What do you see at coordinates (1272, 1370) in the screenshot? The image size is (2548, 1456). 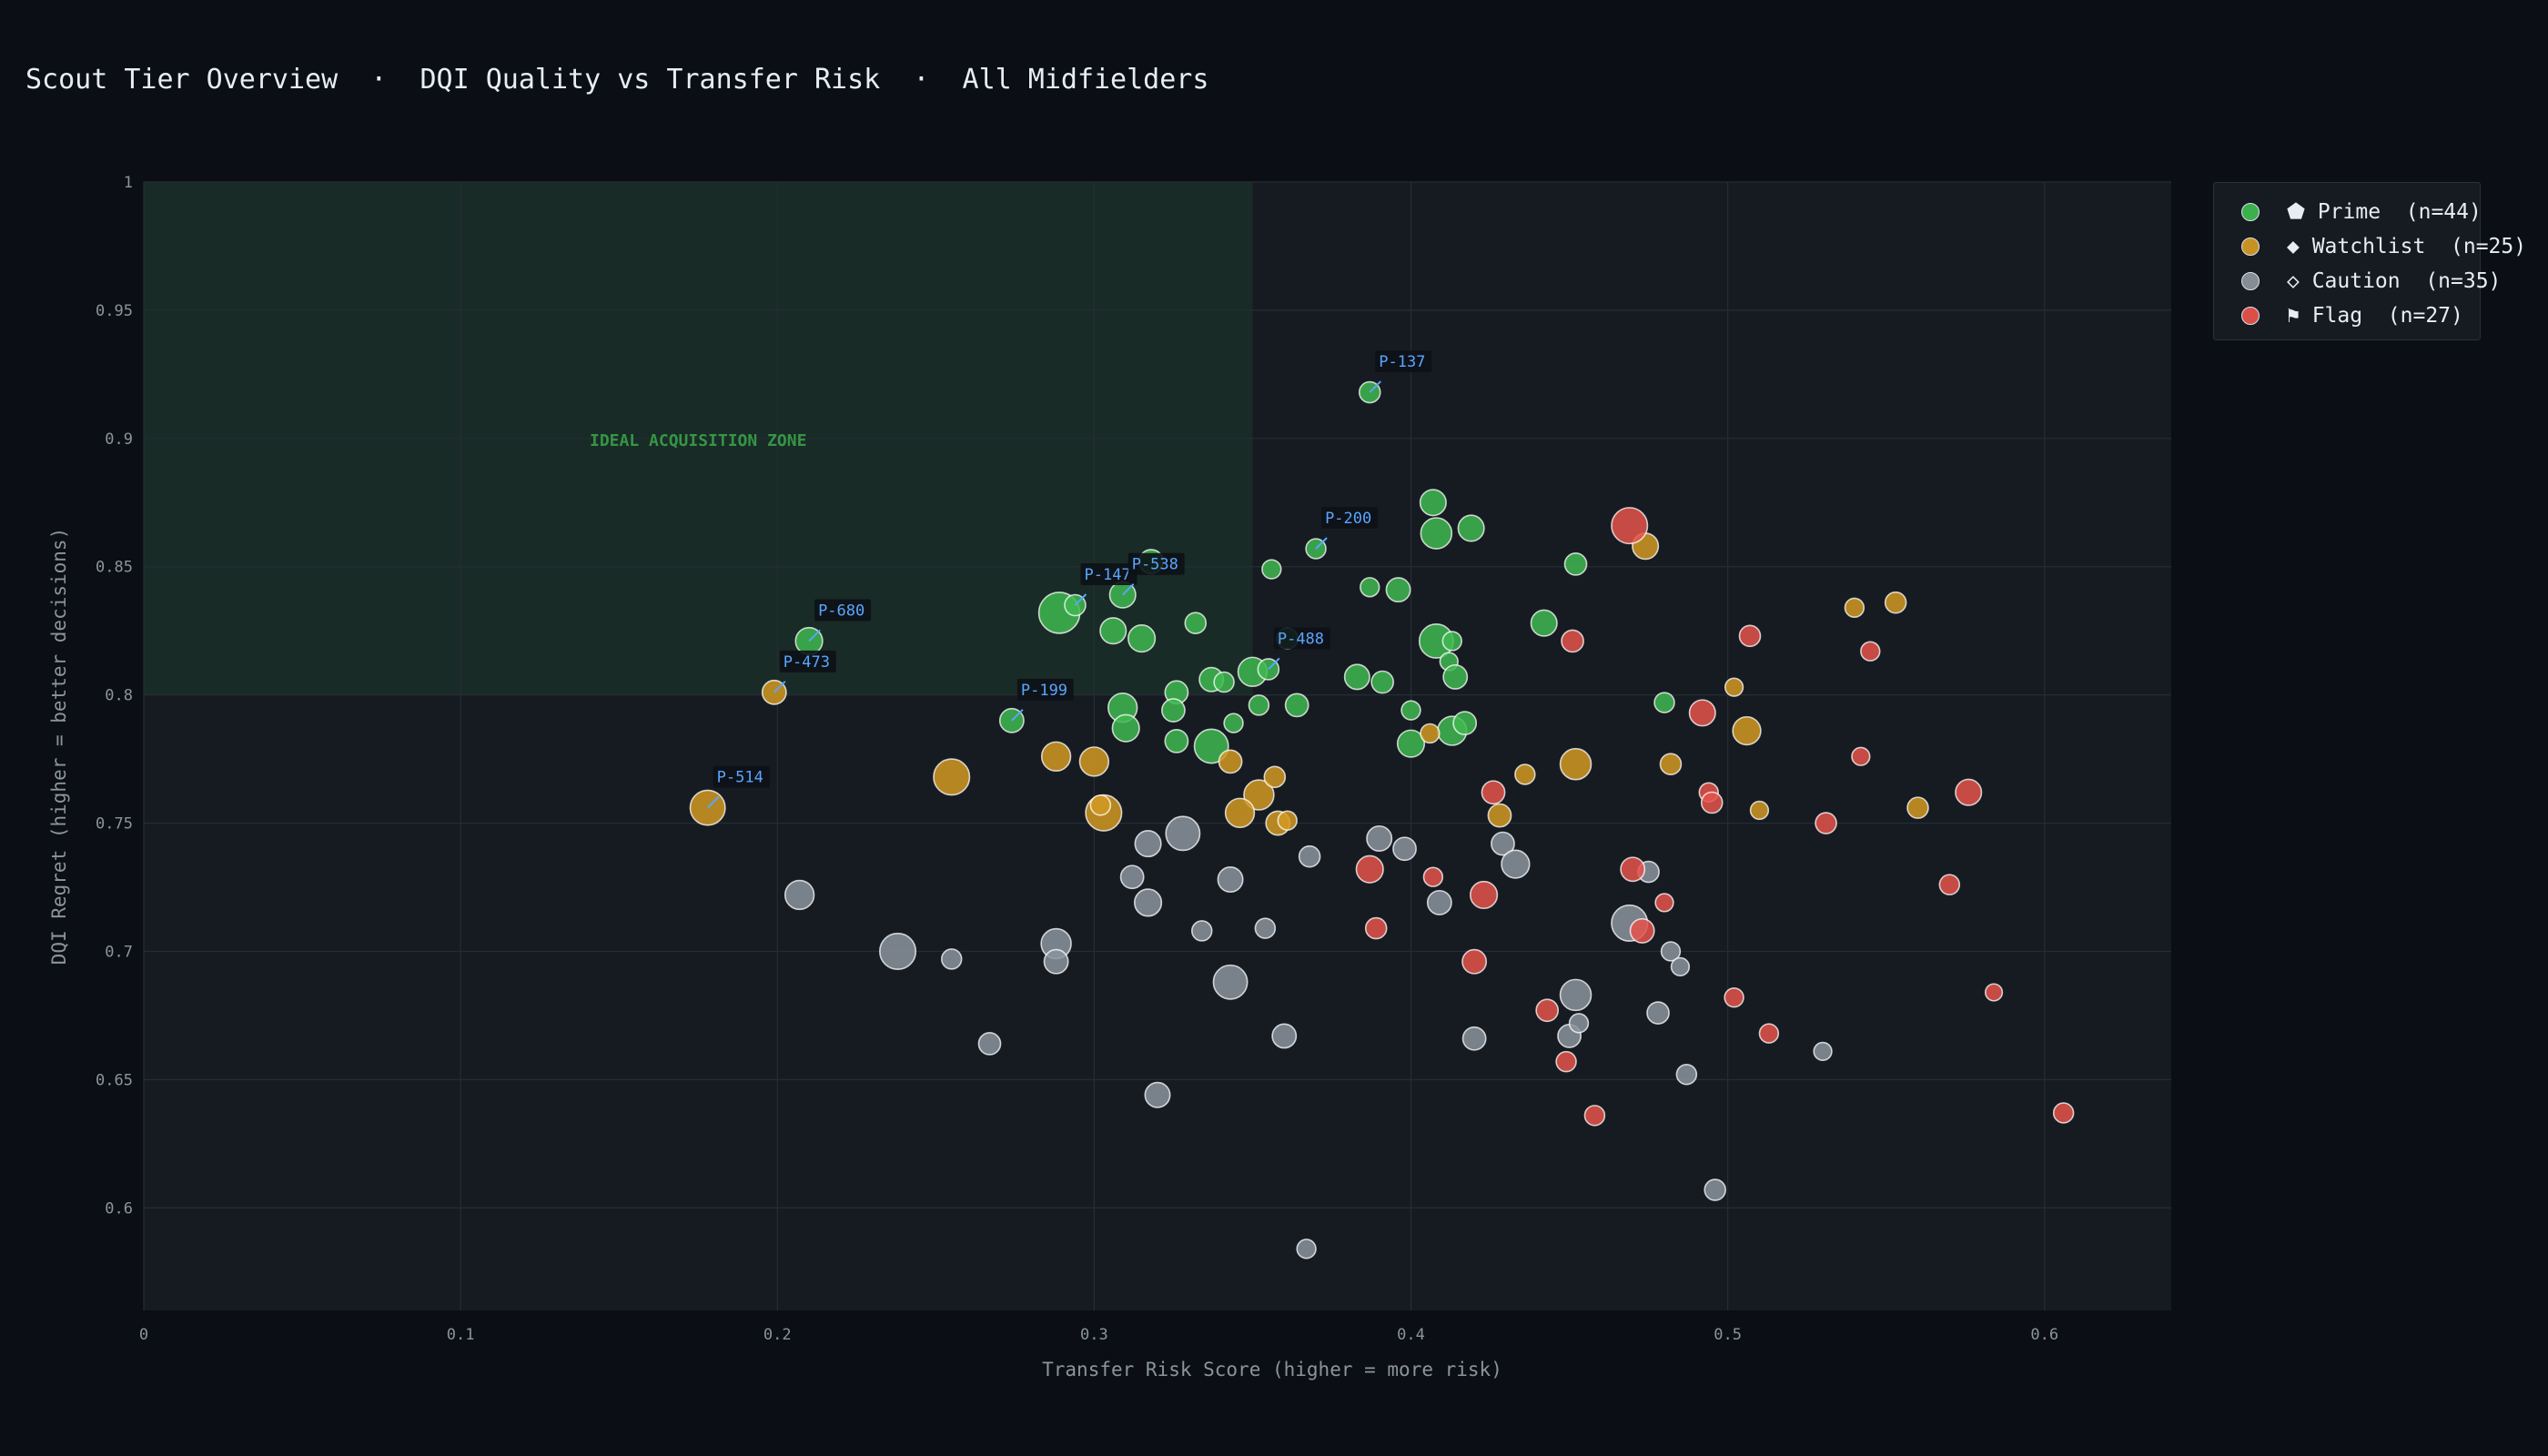 I see `x-axis-label: Transfer Risk Score (higher = more risk)` at bounding box center [1272, 1370].